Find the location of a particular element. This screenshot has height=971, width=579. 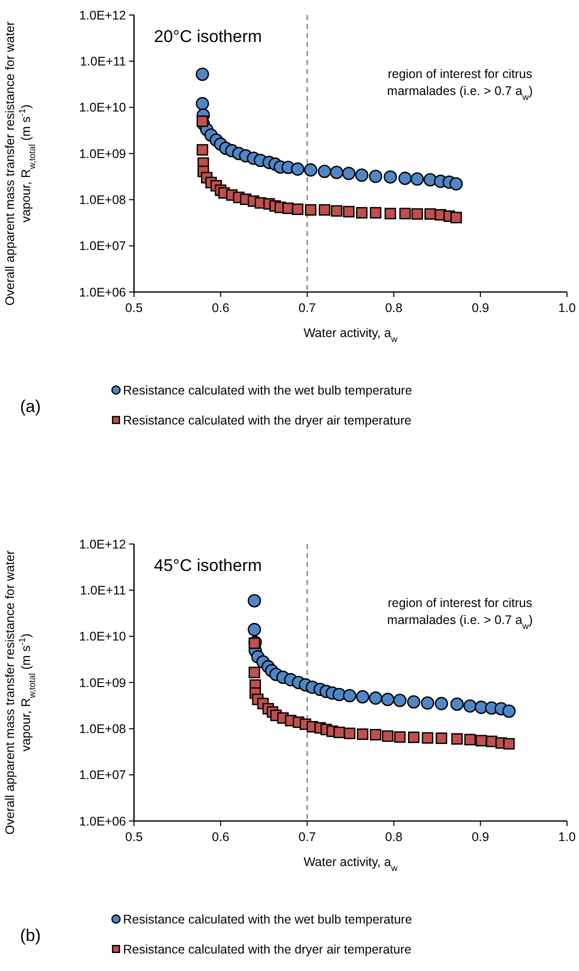

text: 45°C isotherm is located at coordinates (208, 565).